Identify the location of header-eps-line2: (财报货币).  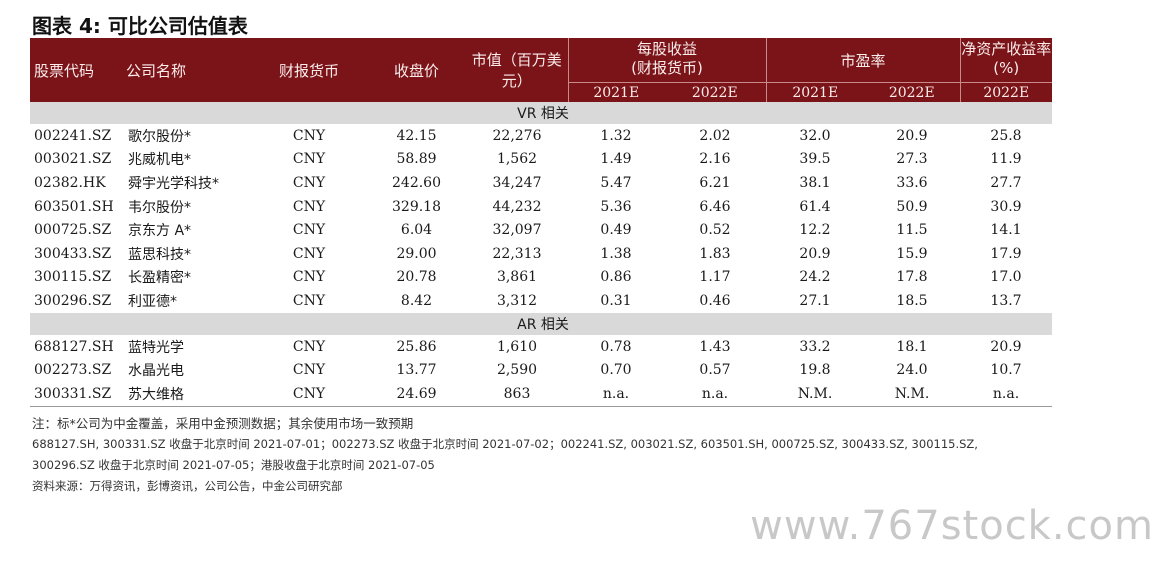
(667, 68).